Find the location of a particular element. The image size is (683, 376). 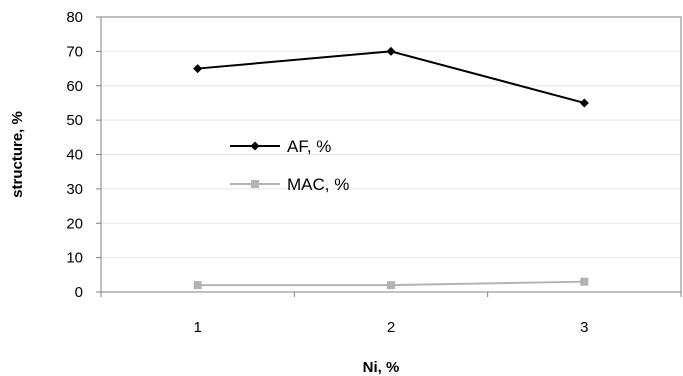

x-axis-ticks: 1 2 3 is located at coordinates (391, 314).